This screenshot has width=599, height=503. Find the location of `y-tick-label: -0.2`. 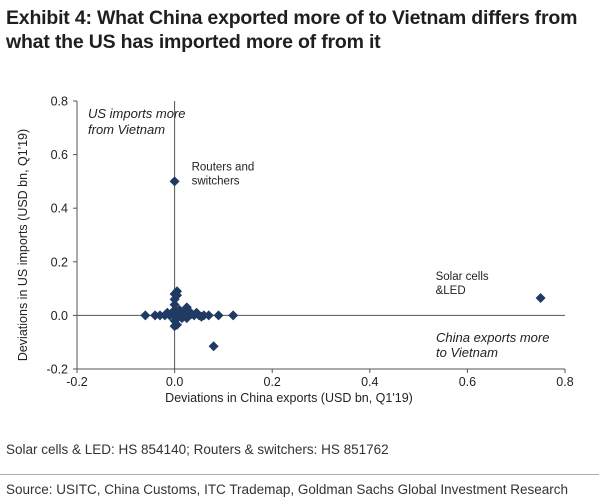

y-tick-label: -0.2 is located at coordinates (57, 370).